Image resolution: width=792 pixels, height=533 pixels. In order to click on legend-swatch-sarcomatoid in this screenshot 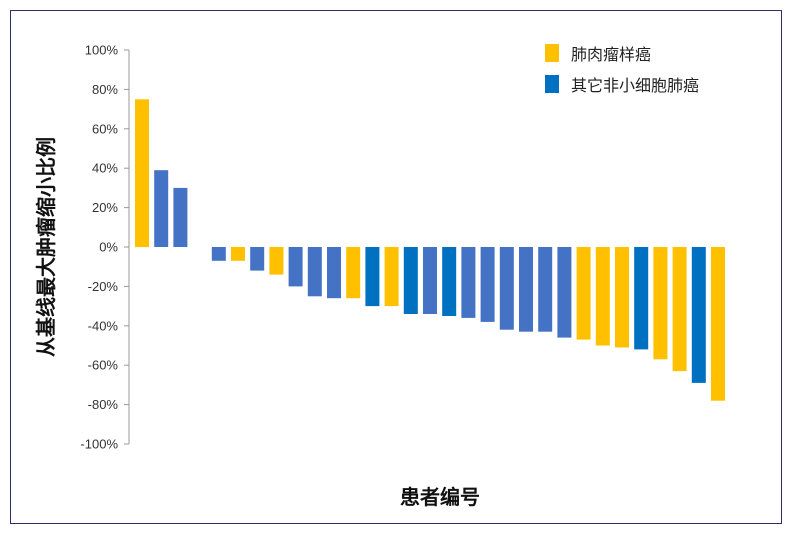, I will do `click(552, 53)`.